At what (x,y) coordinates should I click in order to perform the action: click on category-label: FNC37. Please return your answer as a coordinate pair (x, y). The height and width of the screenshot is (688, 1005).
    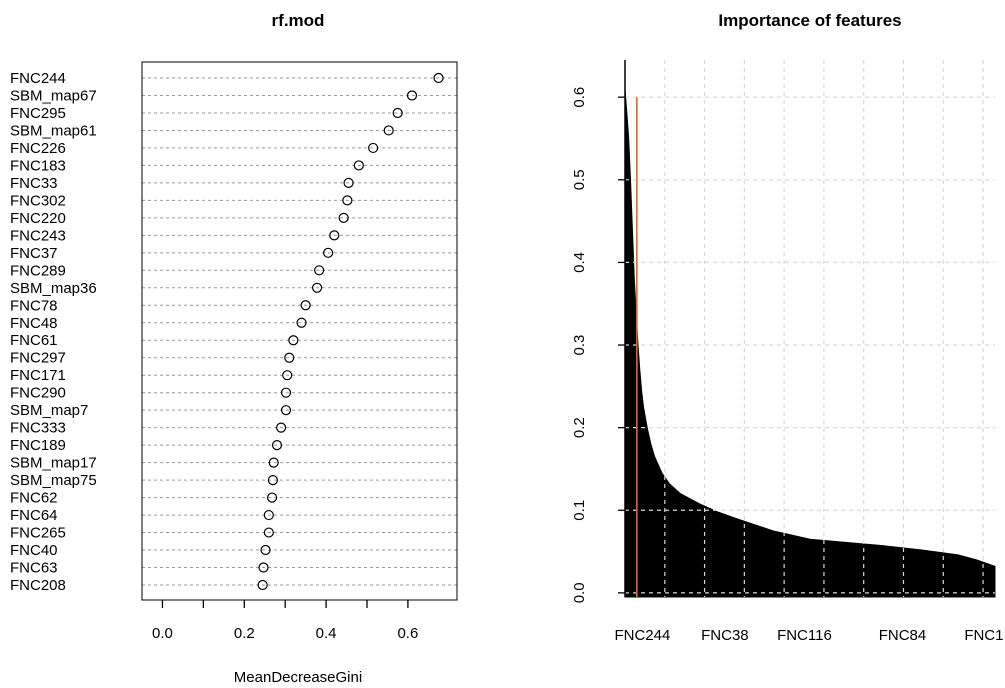
    Looking at the image, I should click on (34, 253).